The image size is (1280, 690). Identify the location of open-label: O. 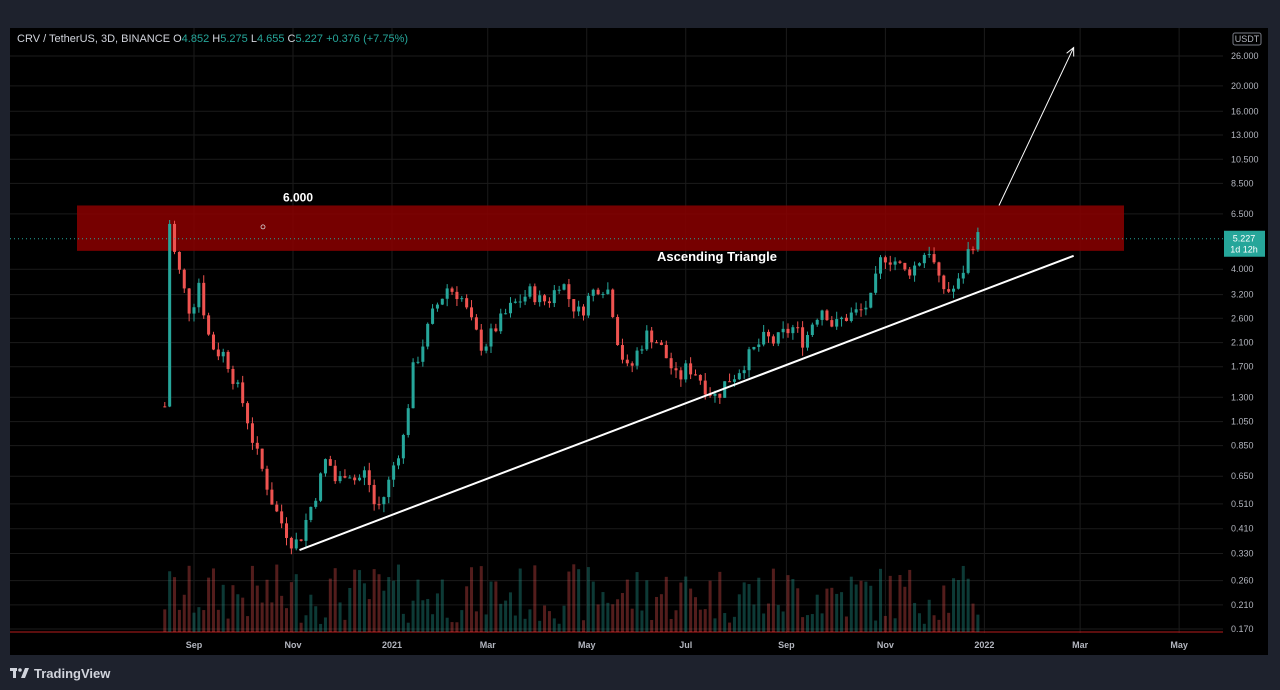
(177, 39).